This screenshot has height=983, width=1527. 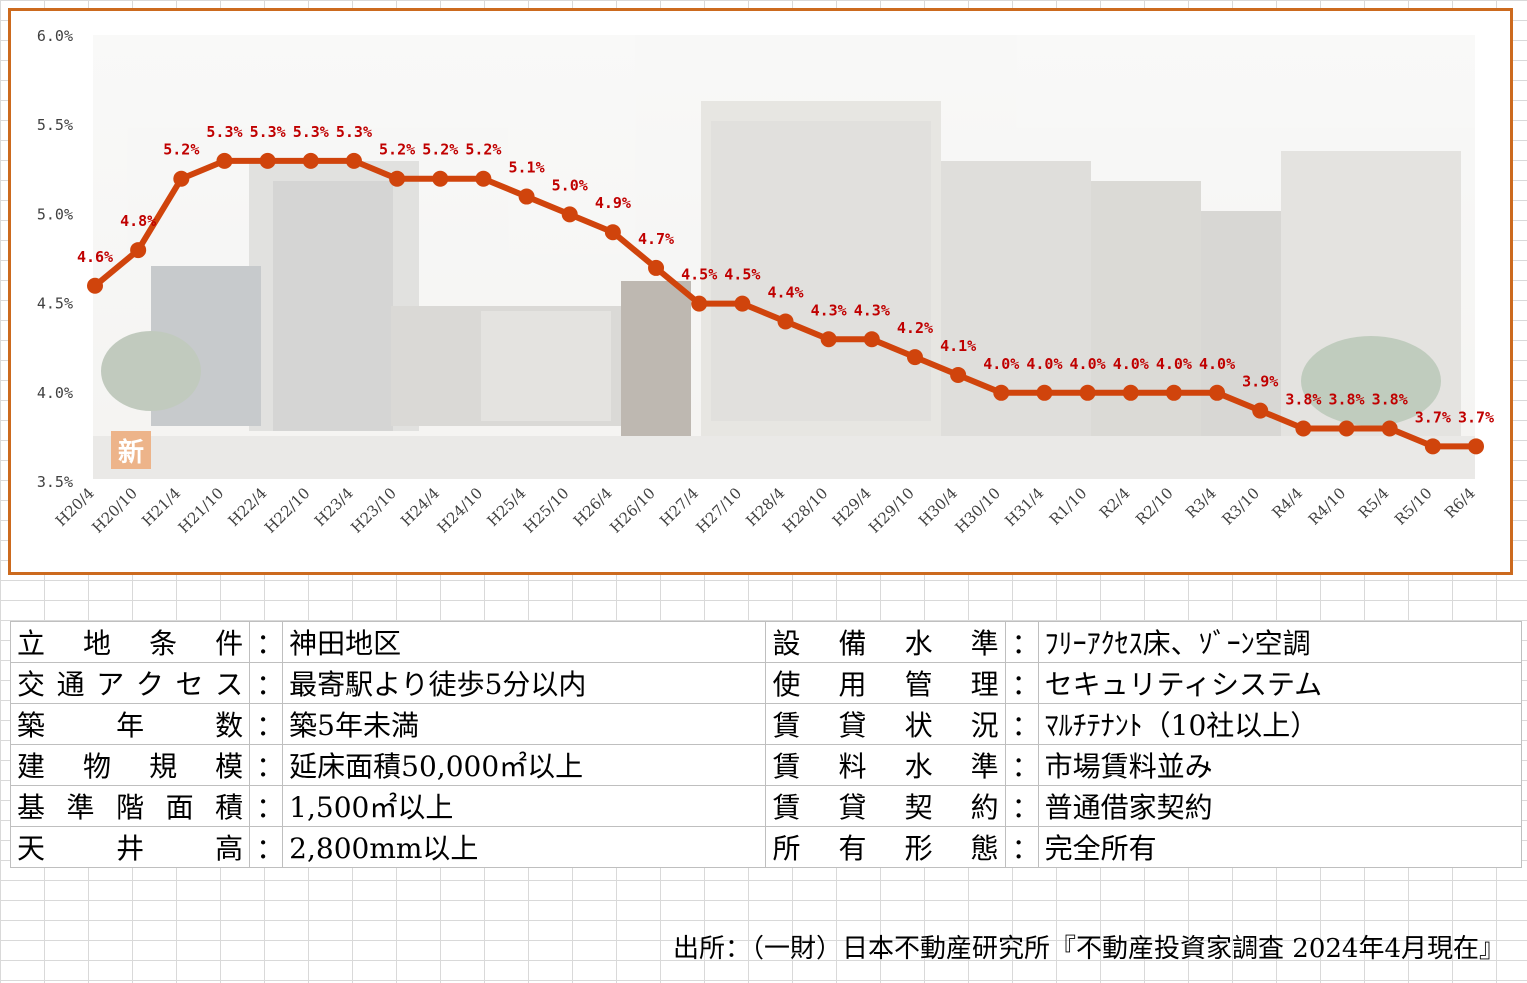 I want to click on spec-label-text: 賃料水準, so click(x=885, y=766).